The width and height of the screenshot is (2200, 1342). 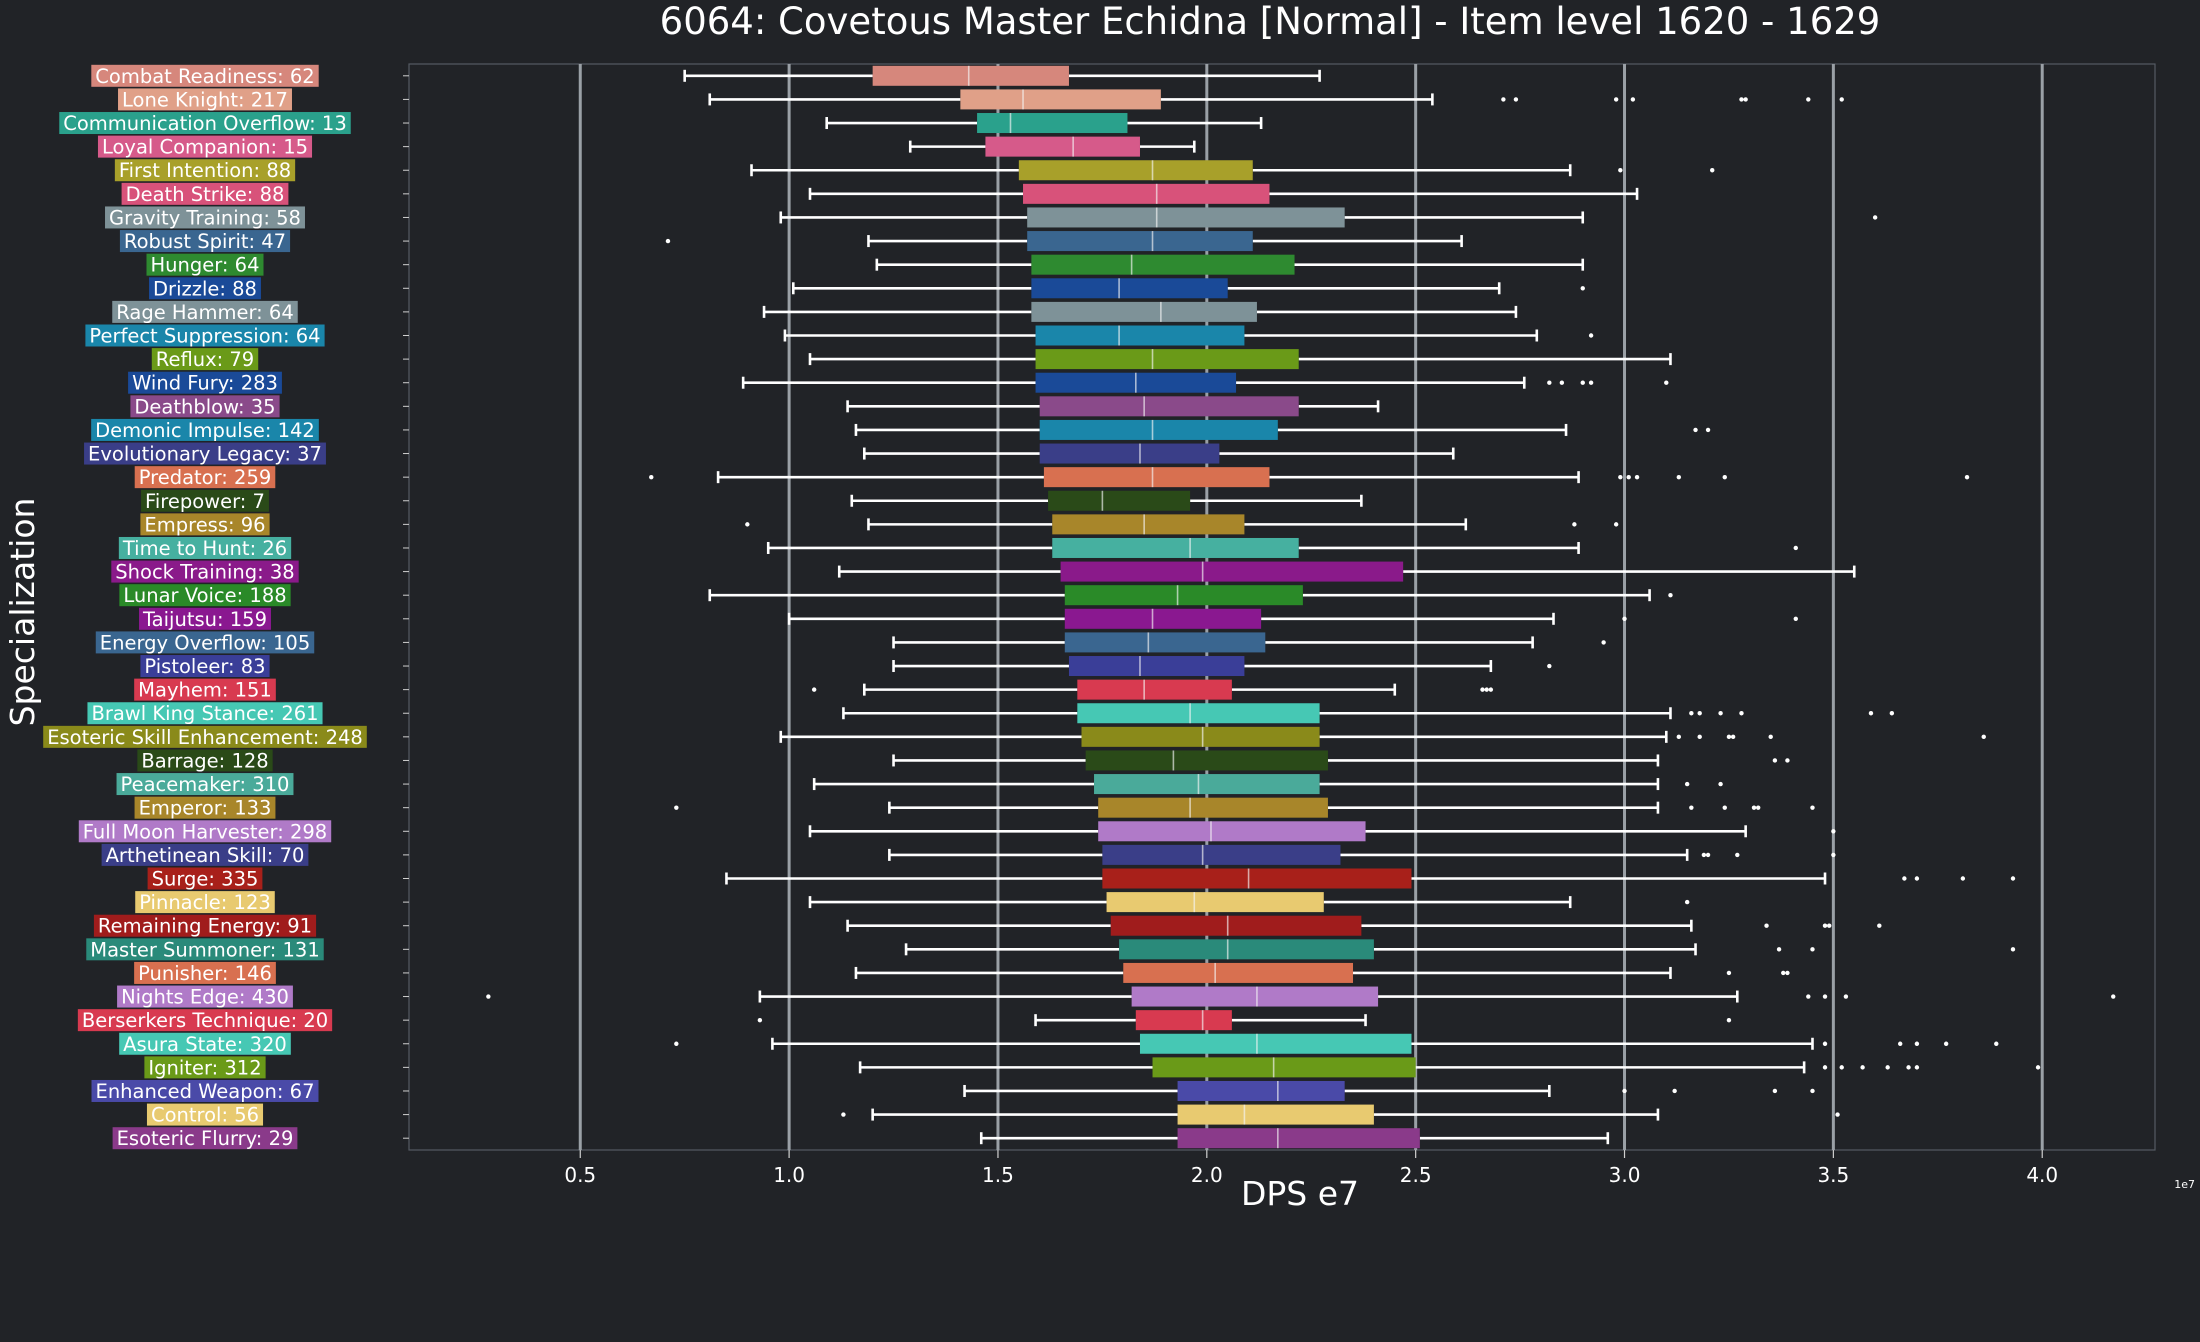 What do you see at coordinates (205, 501) in the screenshot?
I see `category-label: Firepower: 7` at bounding box center [205, 501].